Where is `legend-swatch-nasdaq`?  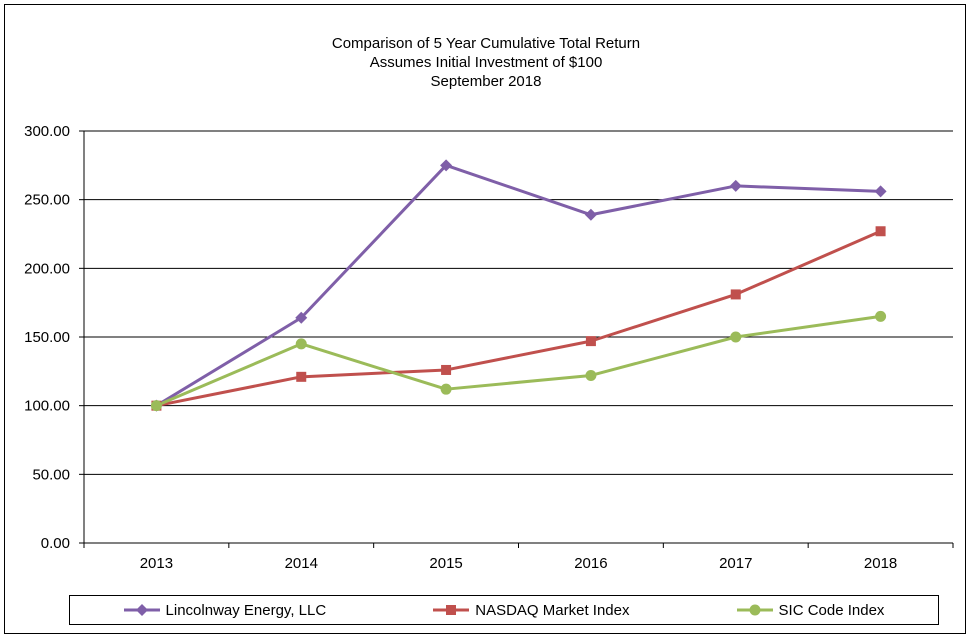
legend-swatch-nasdaq is located at coordinates (451, 610).